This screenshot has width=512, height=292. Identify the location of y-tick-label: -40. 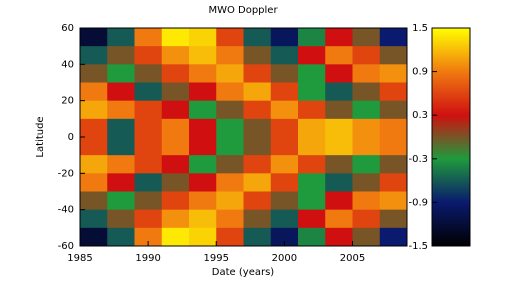
(66, 210).